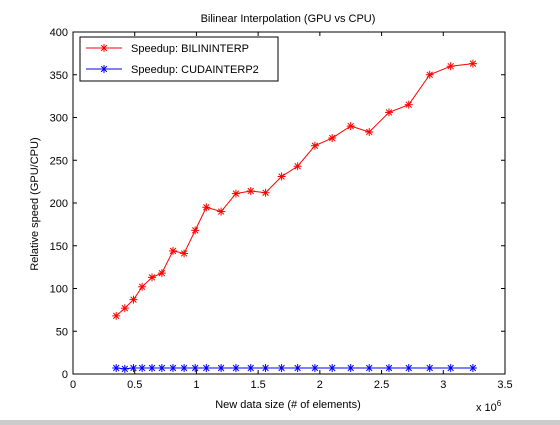 This screenshot has width=560, height=425. Describe the element at coordinates (195, 70) in the screenshot. I see `legend-label-cudainterp2: Speedup: CUDAINTERP2` at that location.